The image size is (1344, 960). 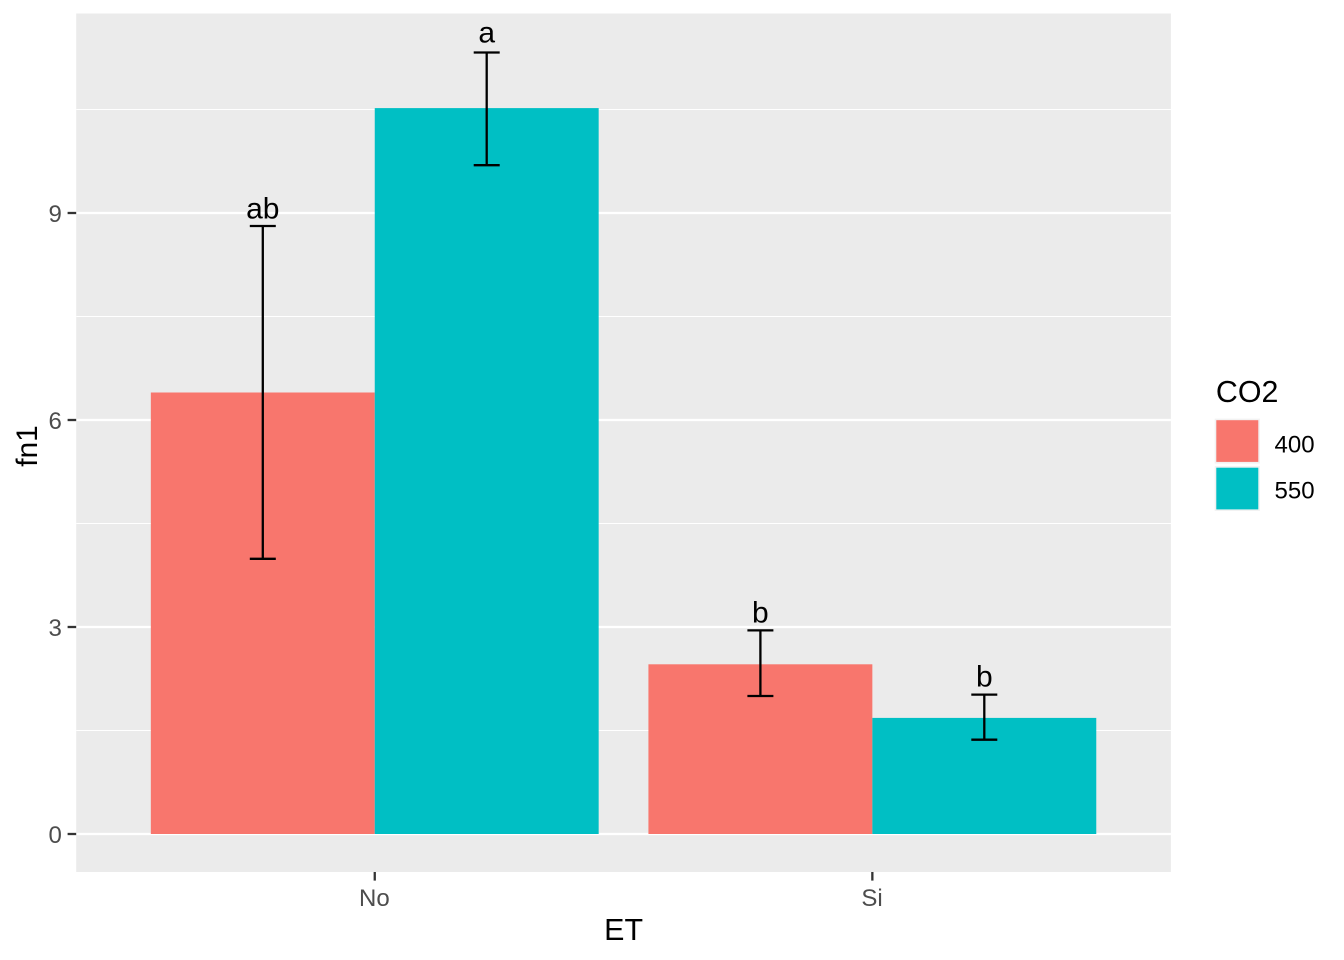 What do you see at coordinates (374, 898) in the screenshot?
I see `svg-text: No` at bounding box center [374, 898].